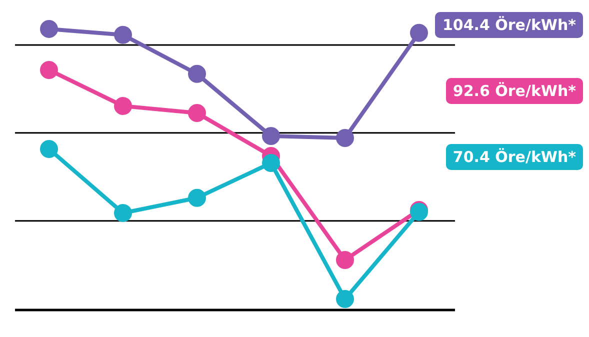 This screenshot has width=589, height=337. I want to click on text: 70.4 Öre/kWh*, so click(514, 157).